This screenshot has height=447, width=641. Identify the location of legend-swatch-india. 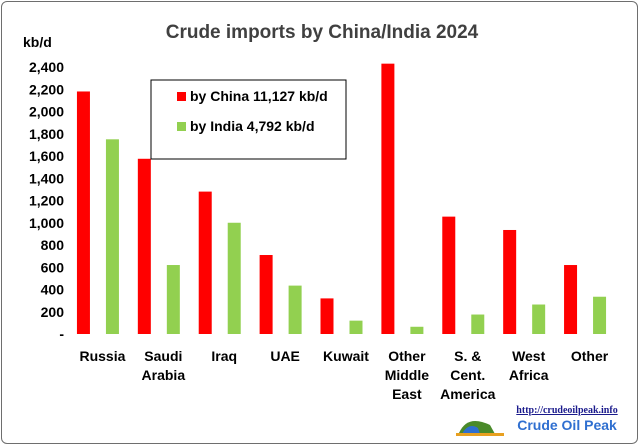
(181, 126).